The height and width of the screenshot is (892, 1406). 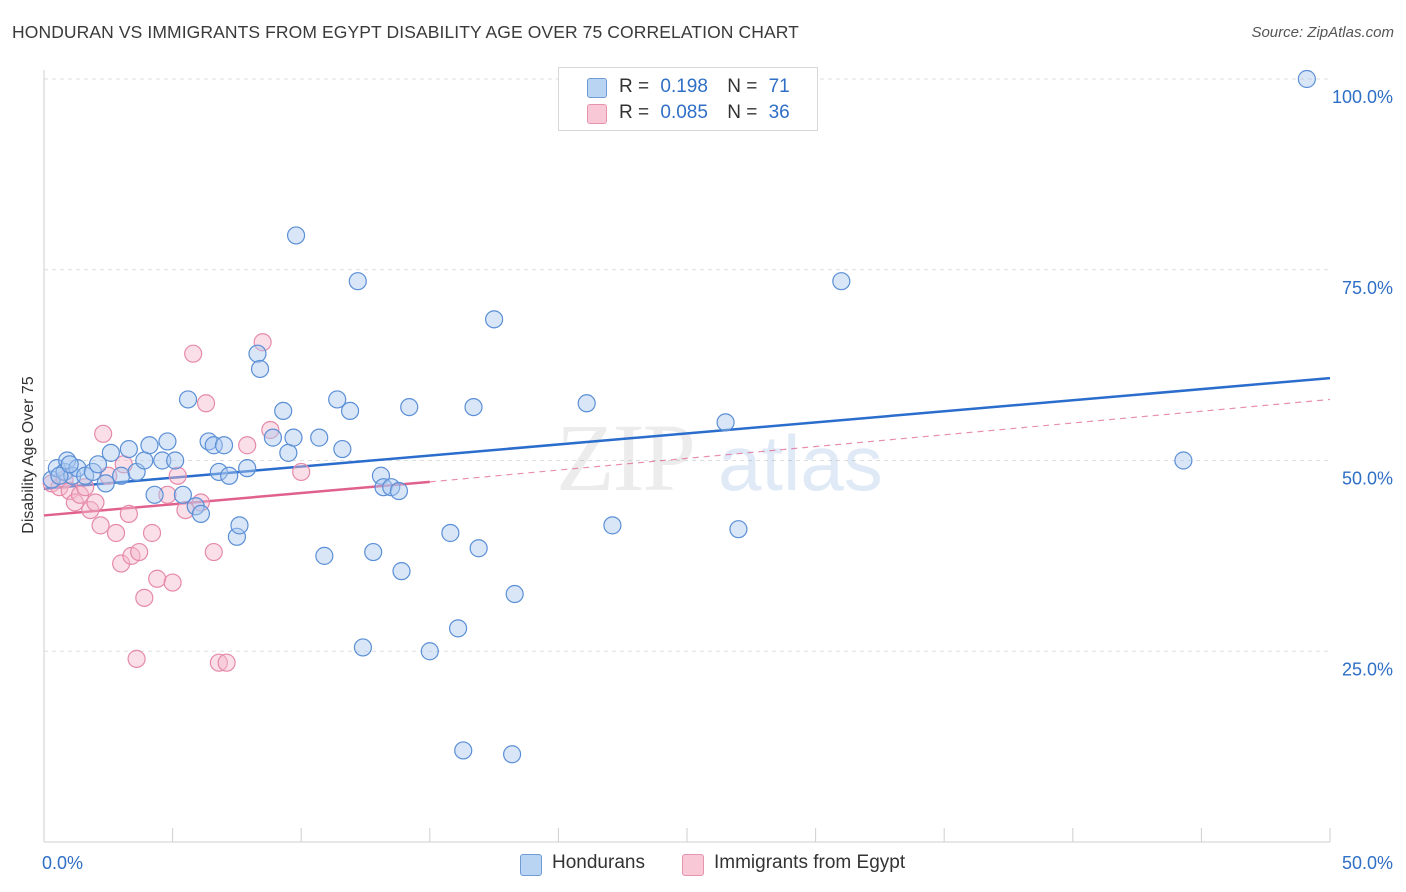 I want to click on watermark-atlas: atlas, so click(x=800, y=463).